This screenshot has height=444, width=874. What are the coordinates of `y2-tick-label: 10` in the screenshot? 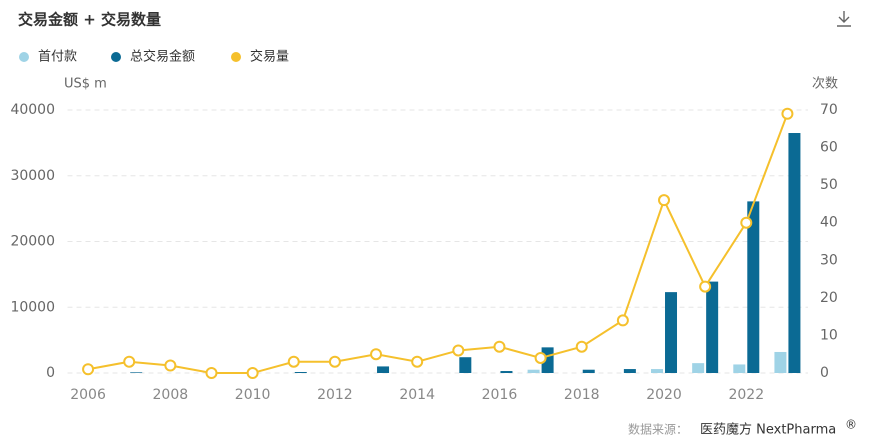 It's located at (829, 335).